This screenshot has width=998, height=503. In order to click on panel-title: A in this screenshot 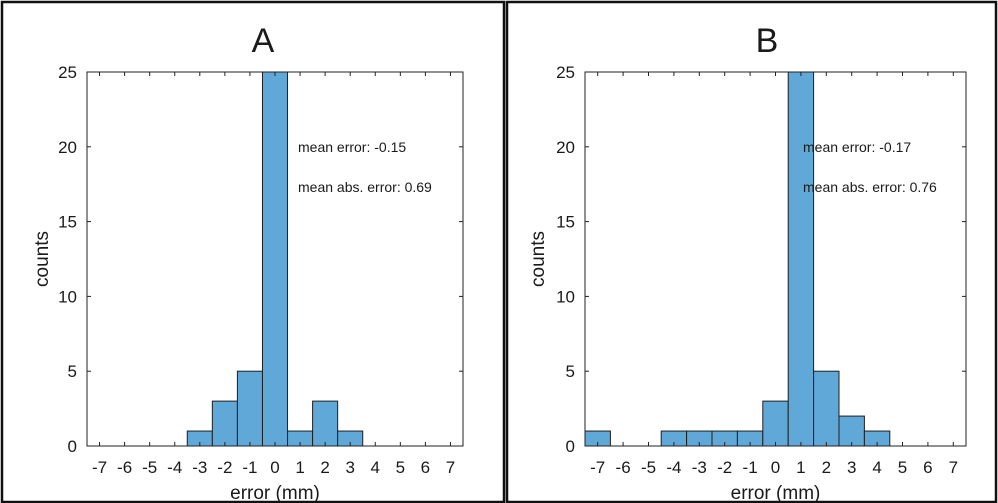, I will do `click(263, 41)`.